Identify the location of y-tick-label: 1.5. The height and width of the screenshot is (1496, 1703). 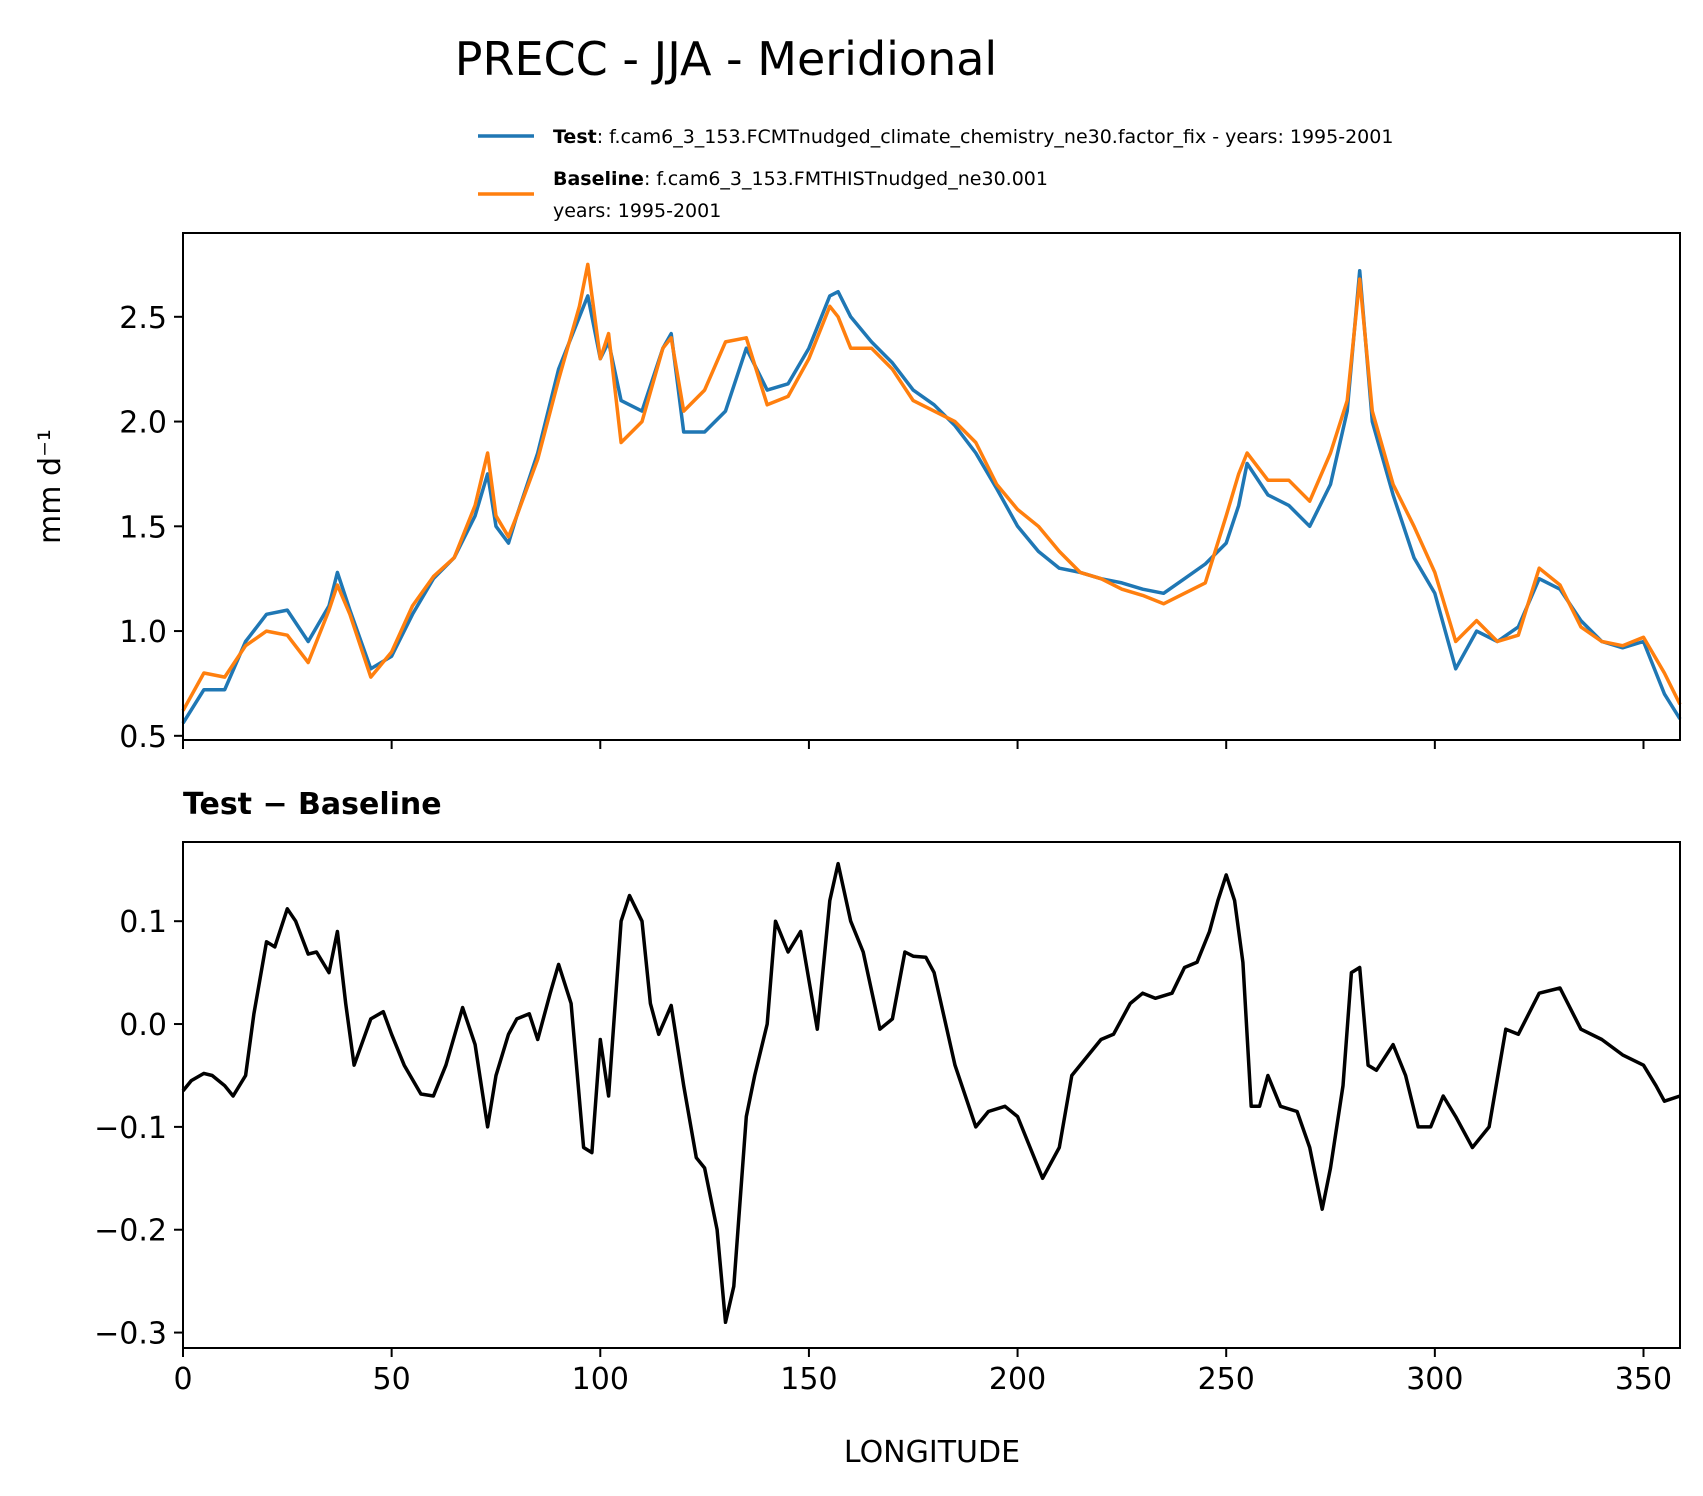
(143, 527).